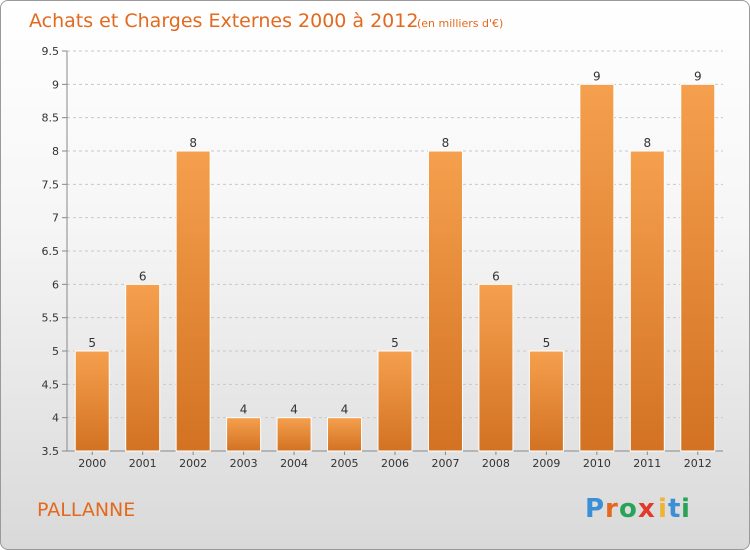 The width and height of the screenshot is (750, 550). Describe the element at coordinates (445, 301) in the screenshot. I see `bar-2007` at that location.